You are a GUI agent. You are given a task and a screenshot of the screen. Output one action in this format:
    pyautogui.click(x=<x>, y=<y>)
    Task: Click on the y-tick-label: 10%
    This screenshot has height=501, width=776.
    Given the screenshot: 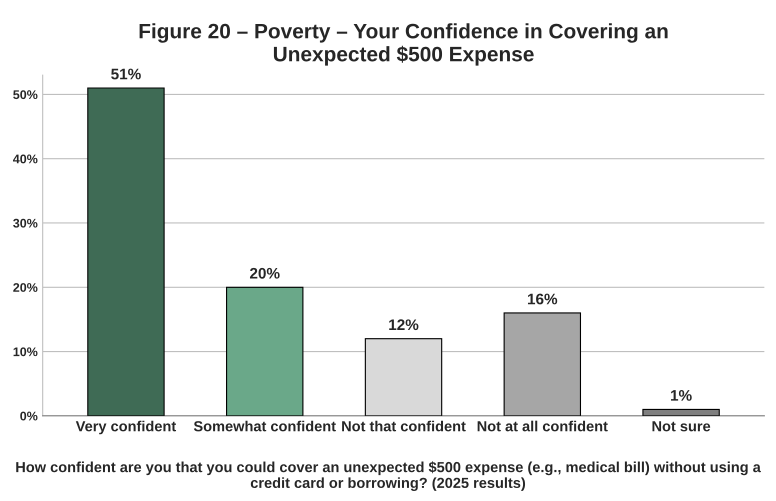 What is the action you would take?
    pyautogui.click(x=26, y=351)
    